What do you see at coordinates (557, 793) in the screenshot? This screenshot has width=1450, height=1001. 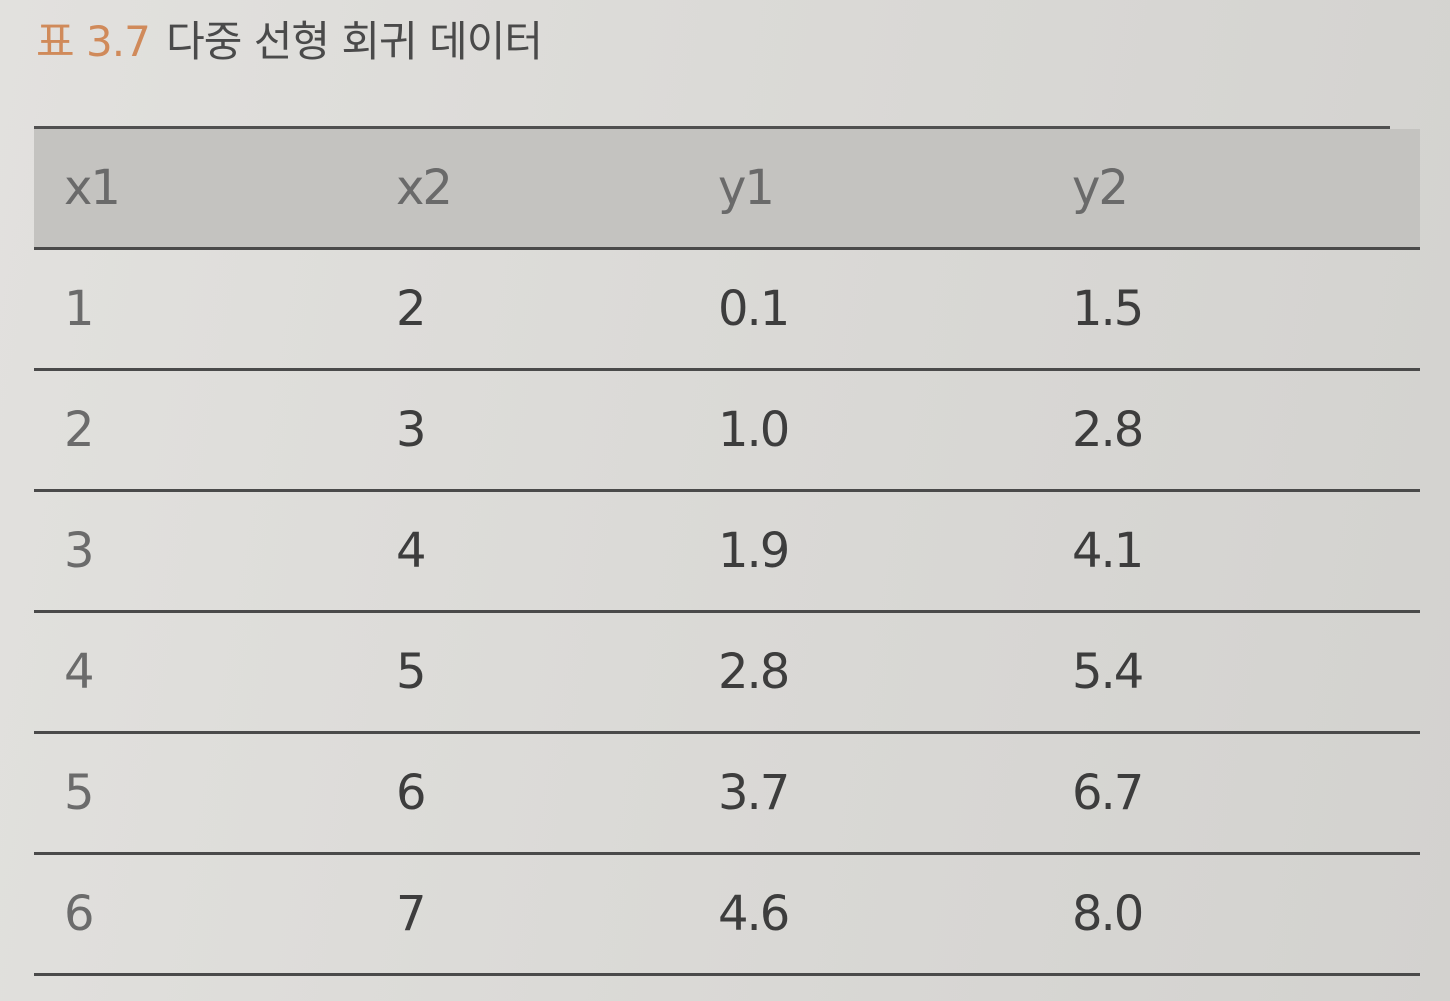 I see `cell-x2: 6` at bounding box center [557, 793].